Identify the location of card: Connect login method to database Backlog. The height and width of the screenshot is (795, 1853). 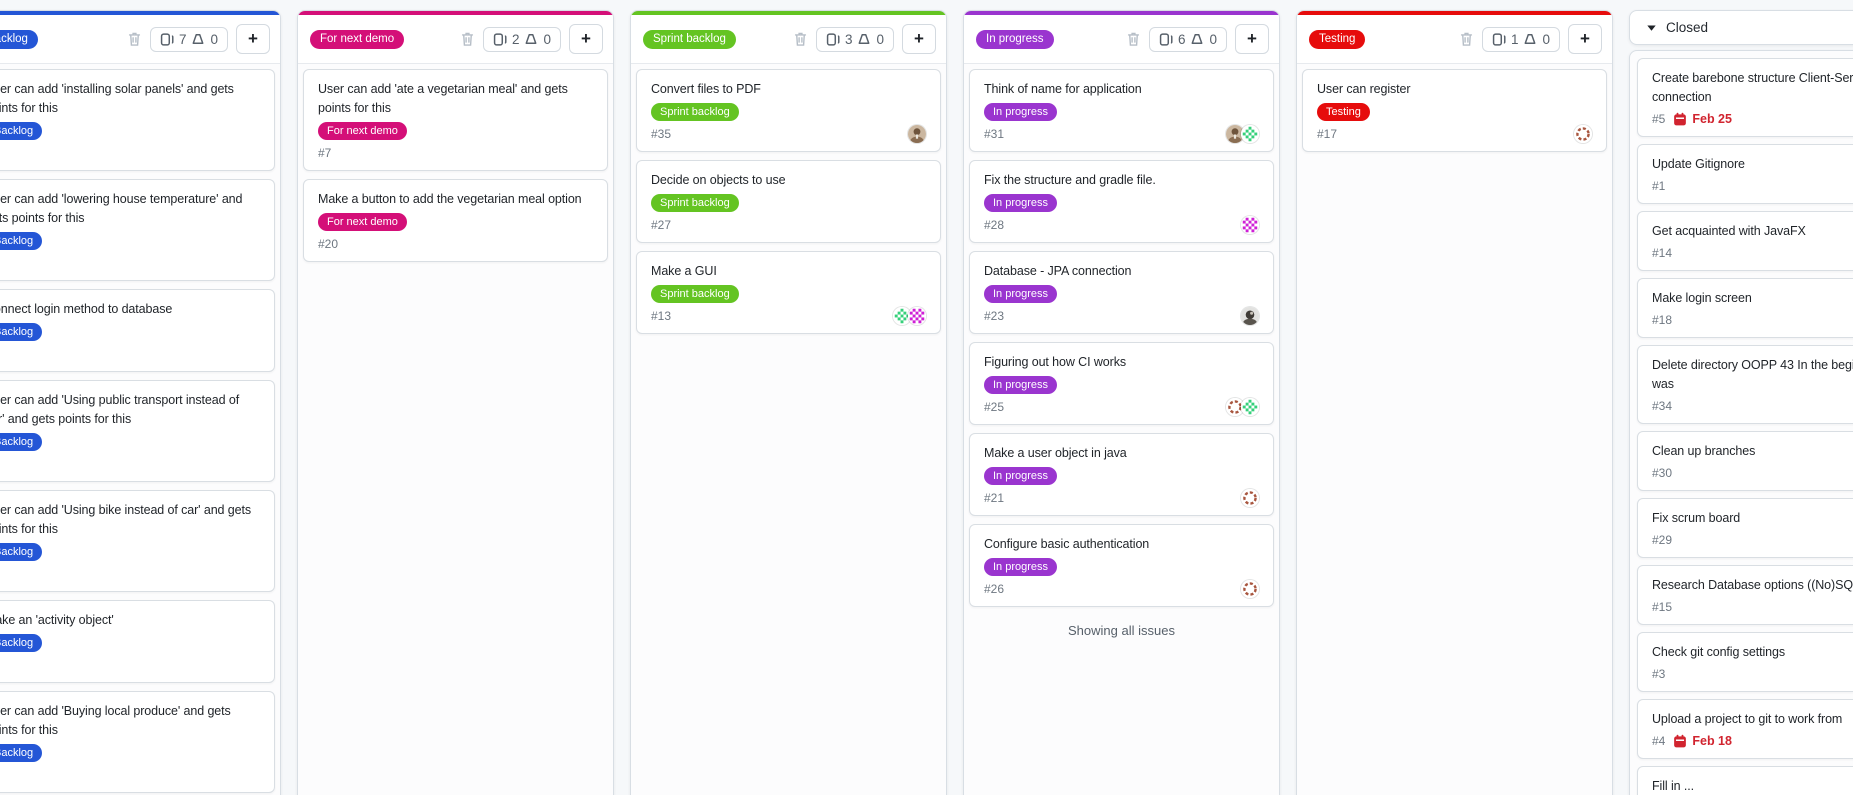
(137, 330).